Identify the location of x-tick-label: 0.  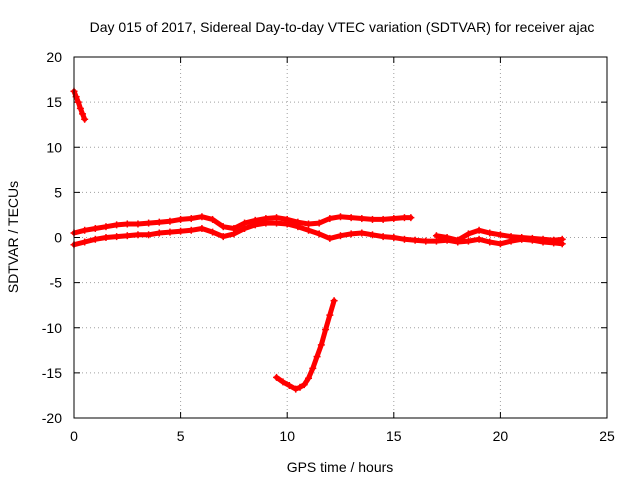
(74, 436).